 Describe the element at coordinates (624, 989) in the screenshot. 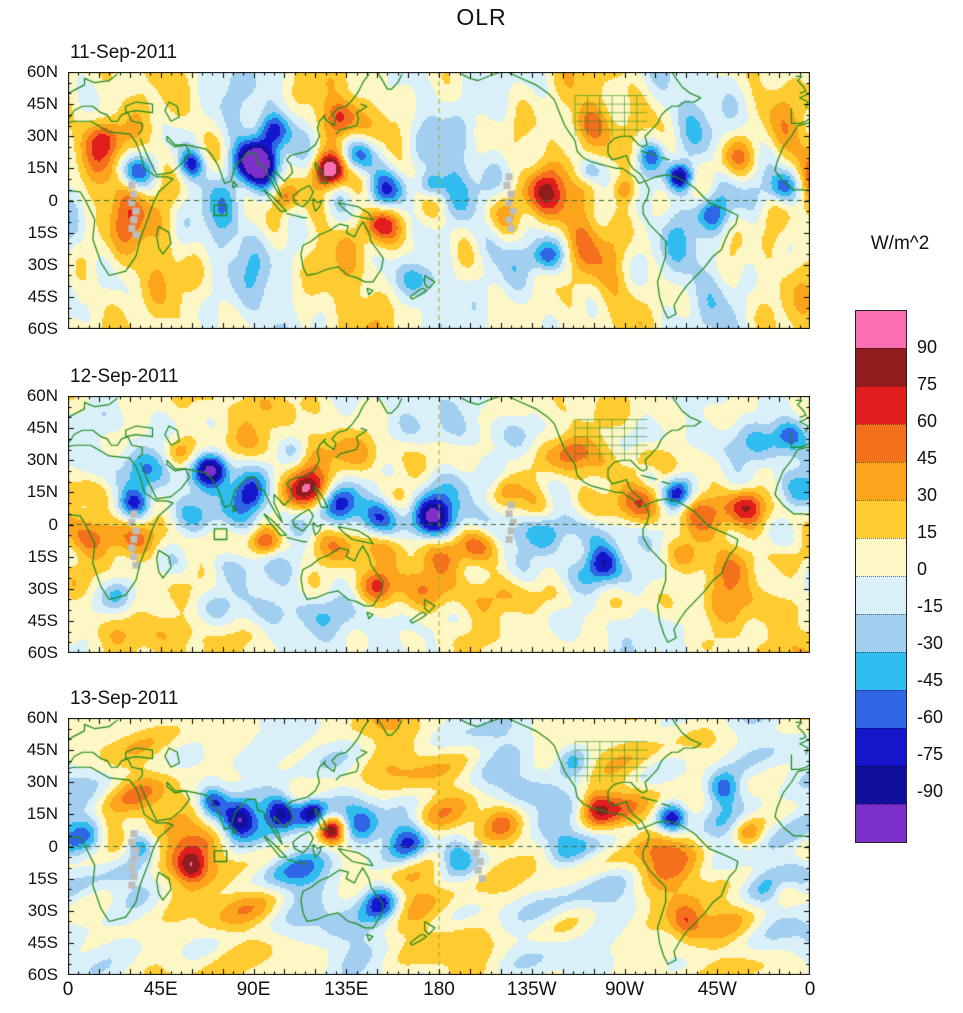

I see `lon-tick-label: 90W` at that location.